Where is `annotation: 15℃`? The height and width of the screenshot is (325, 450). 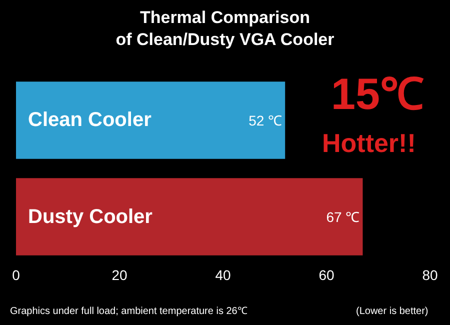 annotation: 15℃ is located at coordinates (377, 94).